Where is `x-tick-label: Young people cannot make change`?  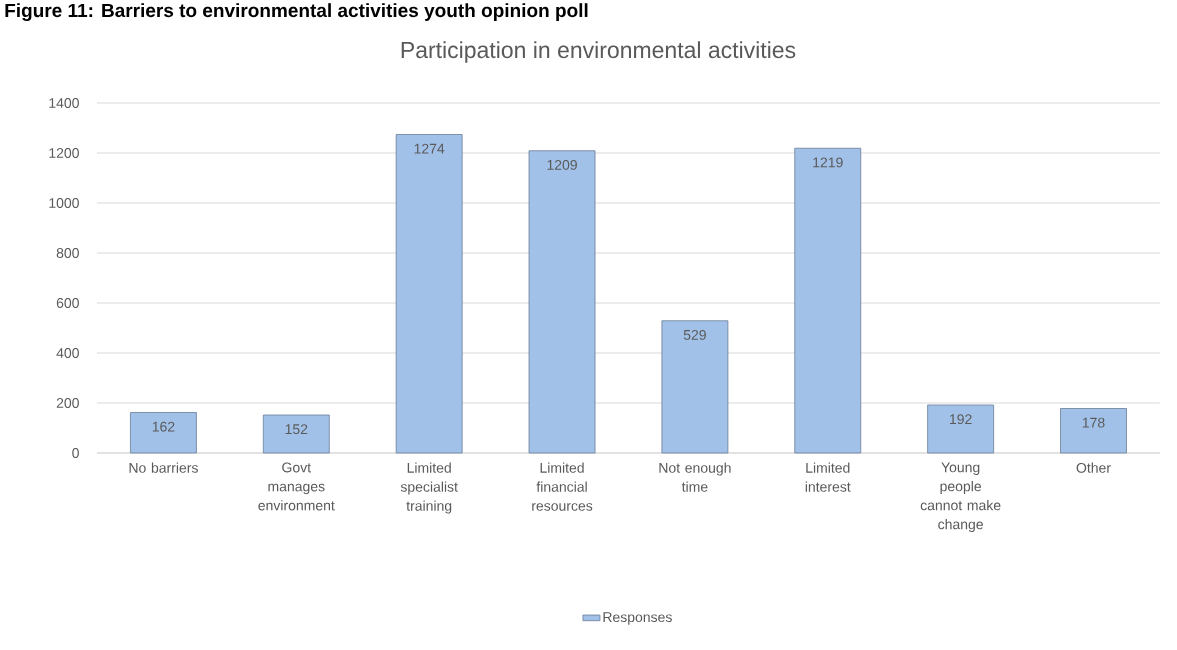 x-tick-label: Young people cannot make change is located at coordinates (960, 497).